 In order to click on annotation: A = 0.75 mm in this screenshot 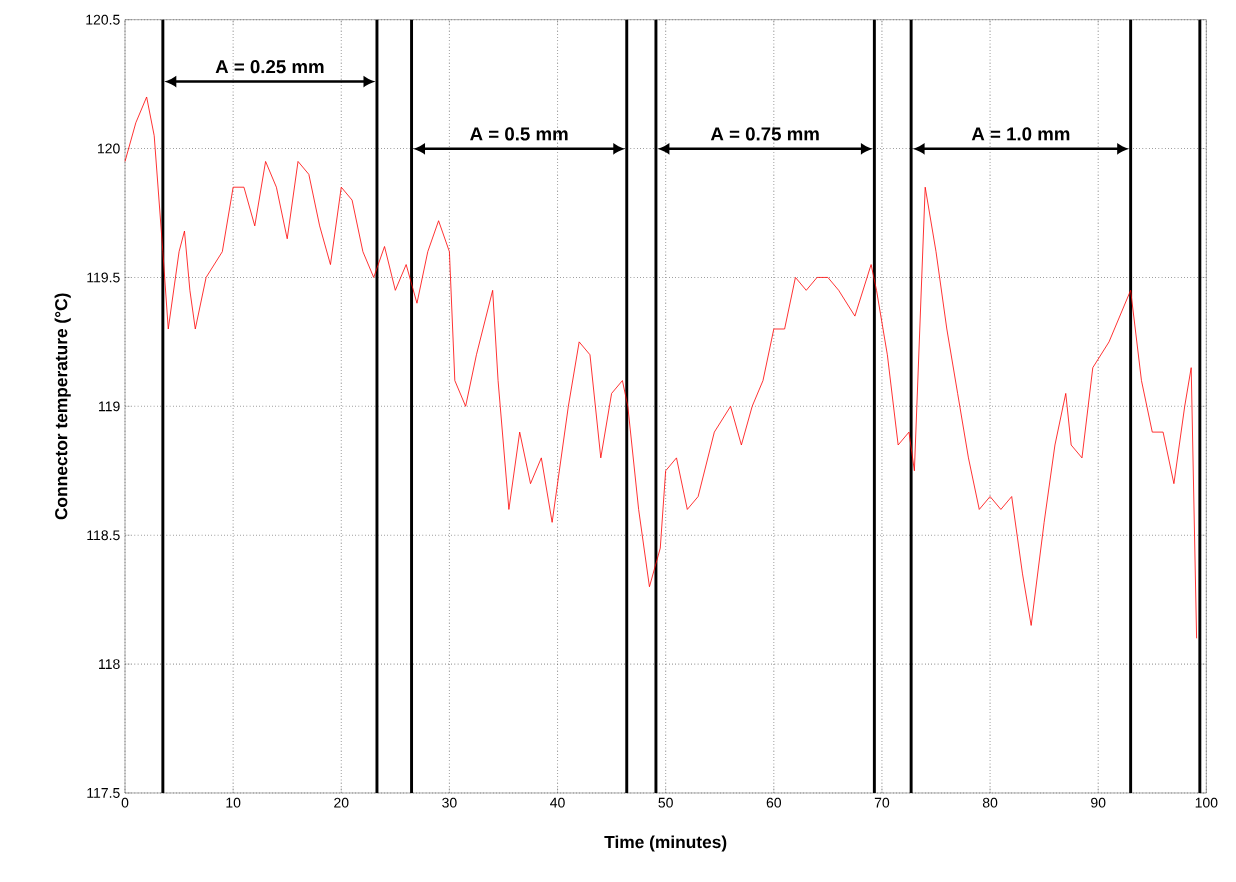, I will do `click(764, 134)`.